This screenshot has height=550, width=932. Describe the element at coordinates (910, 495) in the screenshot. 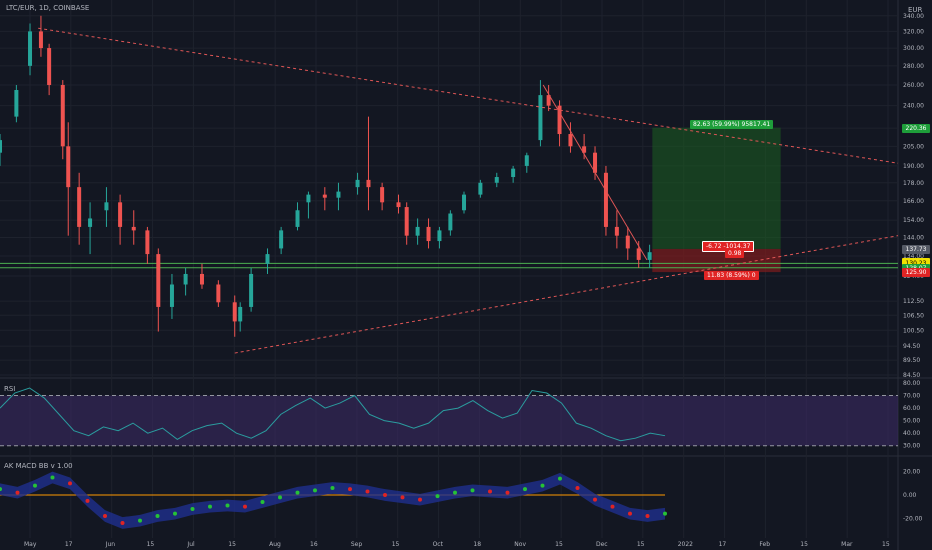

I see `macd-tick-label: 0.00` at that location.